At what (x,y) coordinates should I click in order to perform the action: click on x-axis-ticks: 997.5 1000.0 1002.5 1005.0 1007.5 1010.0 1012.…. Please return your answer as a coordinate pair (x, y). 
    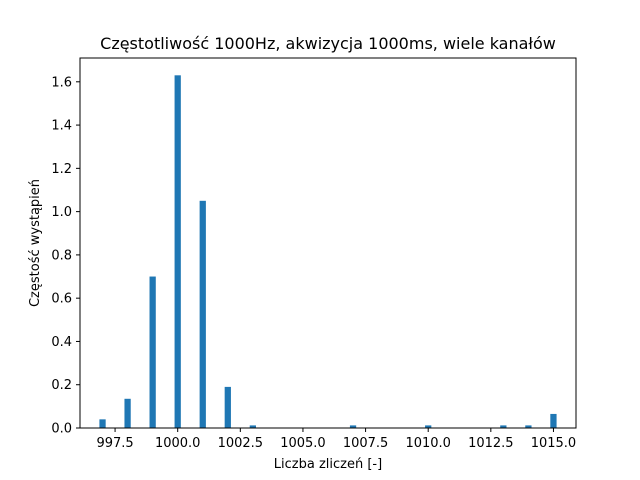
    Looking at the image, I should click on (336, 439).